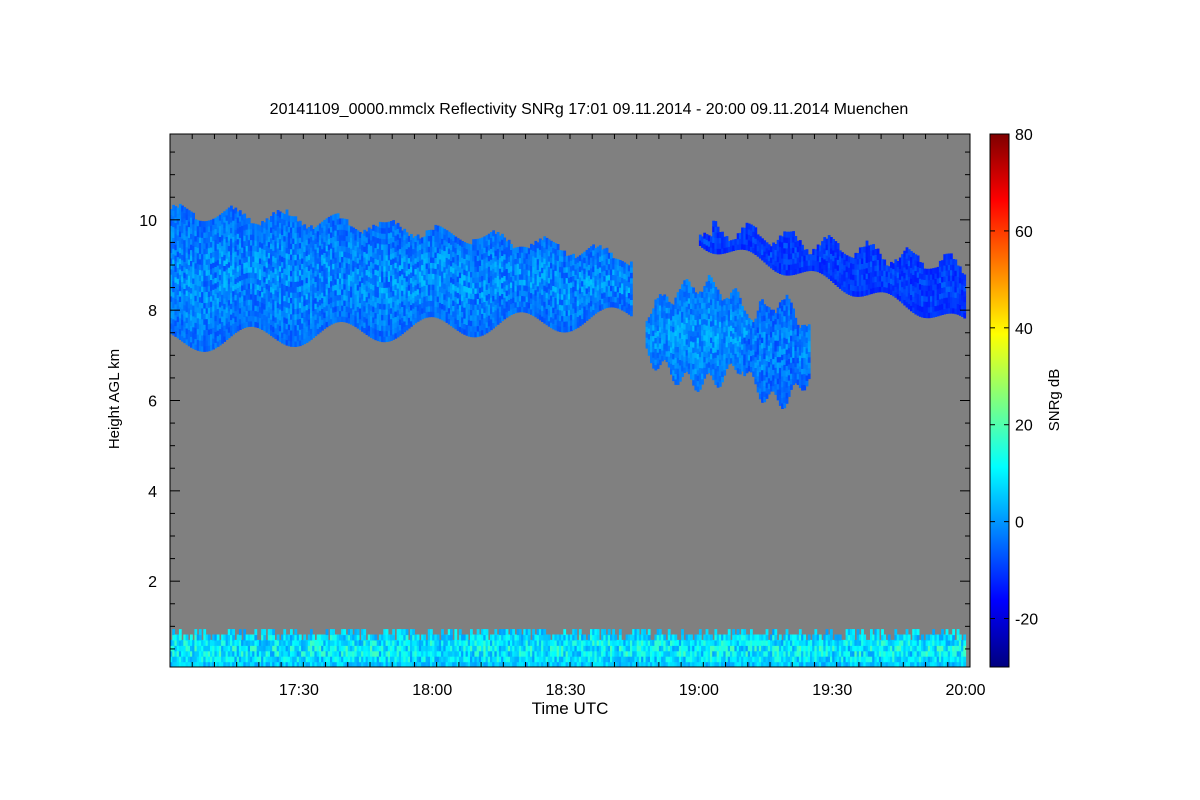 The width and height of the screenshot is (1200, 800). Describe the element at coordinates (1024, 329) in the screenshot. I see `colorbar-tick-label: 40` at that location.